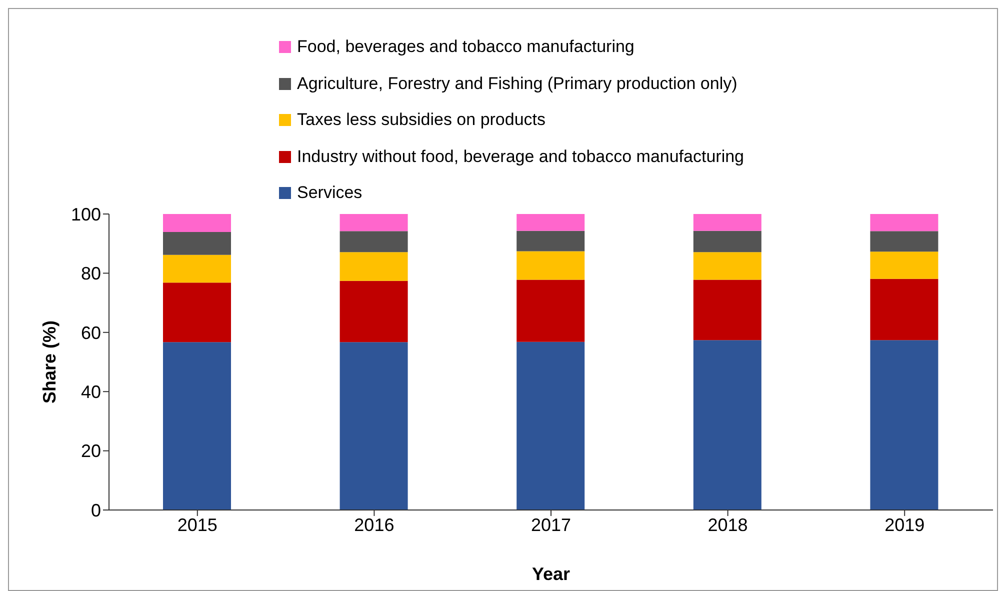  Describe the element at coordinates (90, 274) in the screenshot. I see `y-tick-label: 80` at that location.